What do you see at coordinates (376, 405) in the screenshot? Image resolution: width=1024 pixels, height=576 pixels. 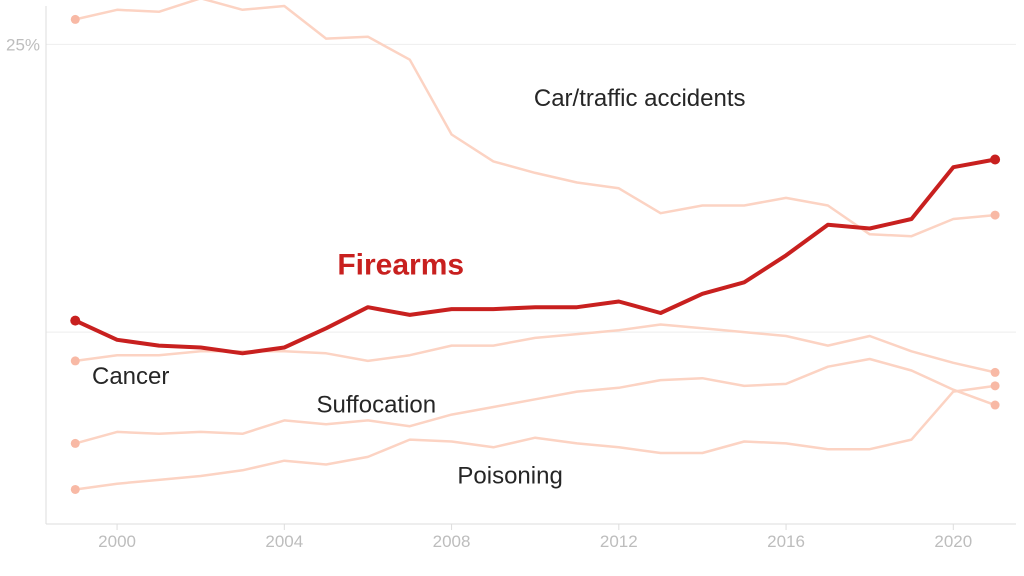 I see `series-label-suffocation: Suffocation` at bounding box center [376, 405].